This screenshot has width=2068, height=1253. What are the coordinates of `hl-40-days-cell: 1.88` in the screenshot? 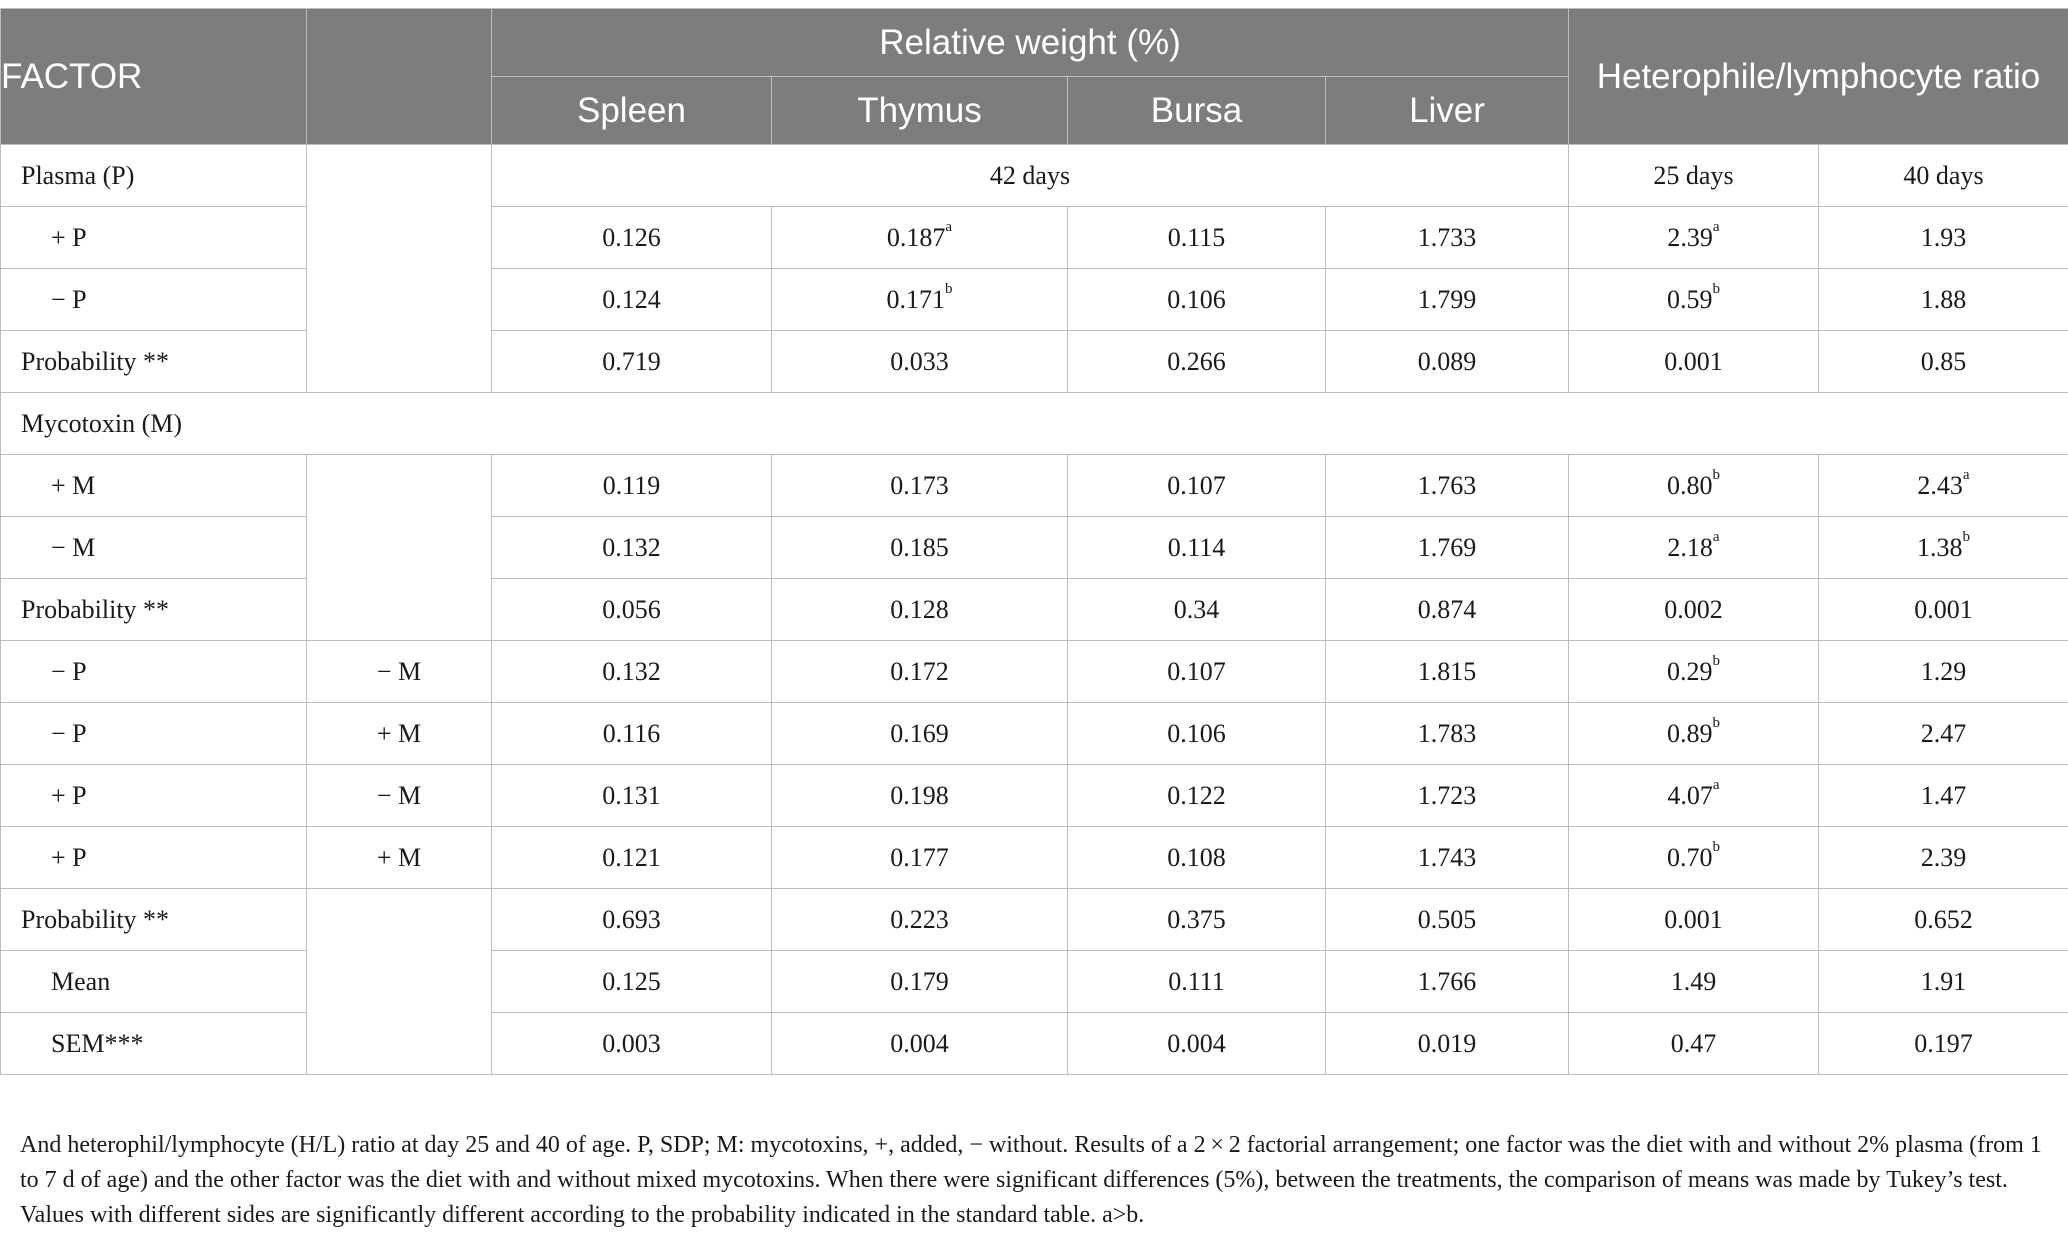 It's located at (1943, 299).